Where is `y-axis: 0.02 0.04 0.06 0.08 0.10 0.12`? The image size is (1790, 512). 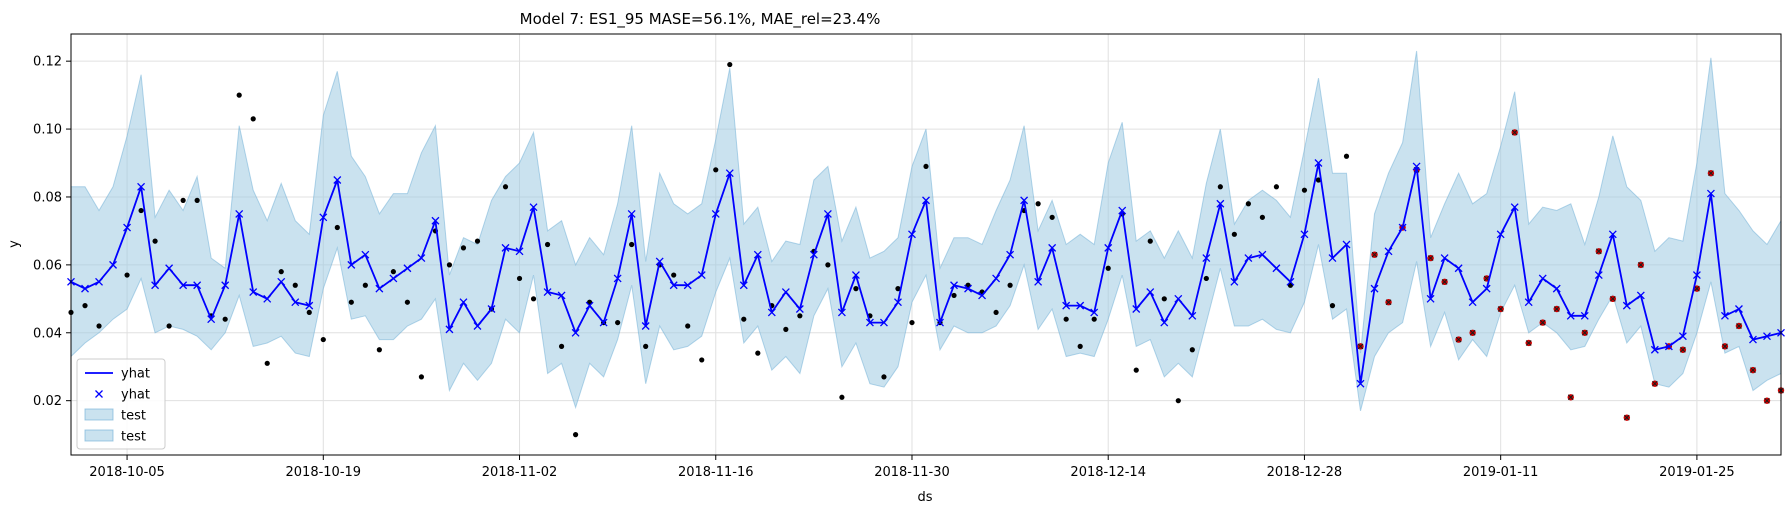
y-axis: 0.02 0.04 0.06 0.08 0.10 0.12 is located at coordinates (52, 232).